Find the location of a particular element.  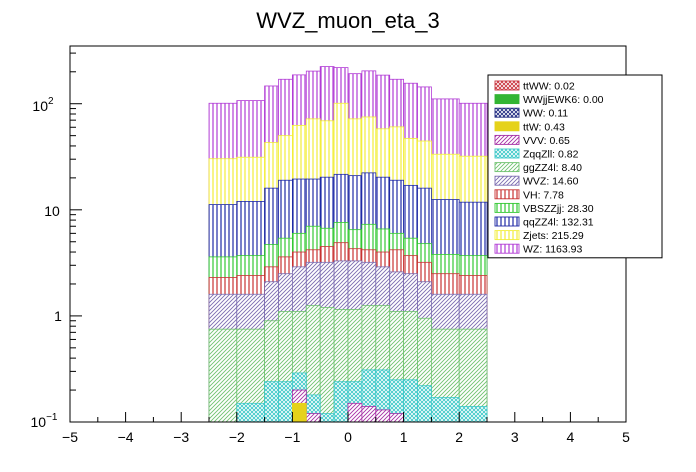

legend-item-VBSZZjj: VBSZZjj: 28.30 is located at coordinates (544, 208).